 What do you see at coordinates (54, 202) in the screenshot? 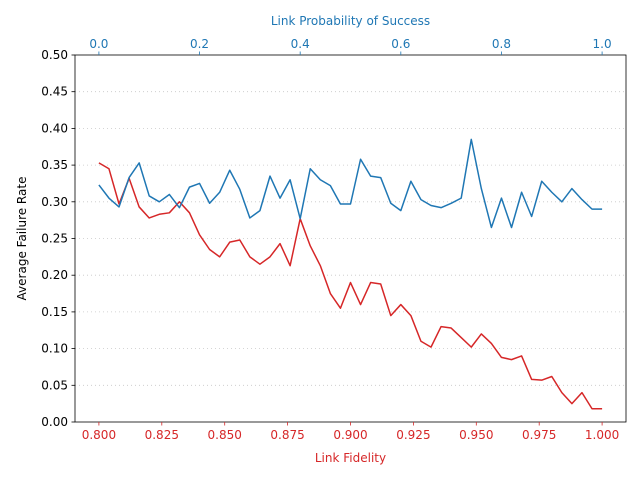
I see `y-tick-label: 0.30` at bounding box center [54, 202].